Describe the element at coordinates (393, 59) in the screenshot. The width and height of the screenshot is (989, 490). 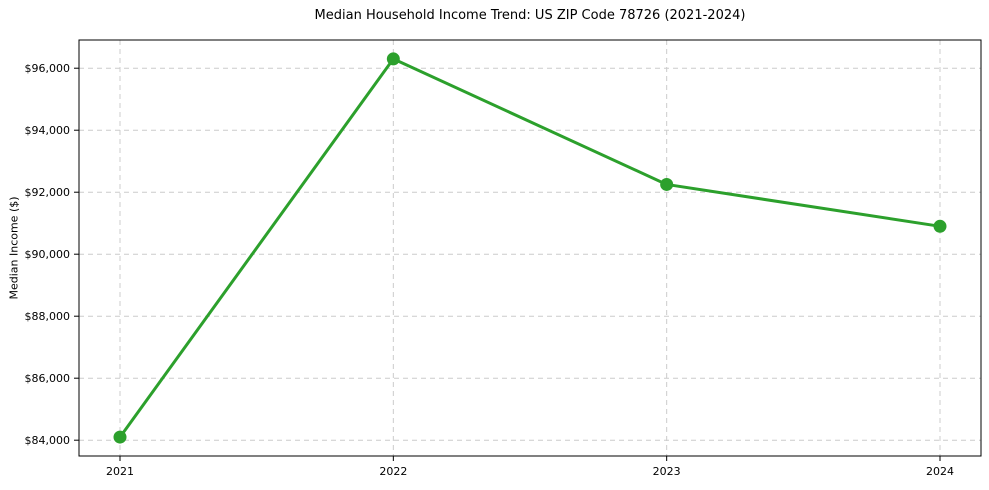
I see `data-point-2022` at that location.